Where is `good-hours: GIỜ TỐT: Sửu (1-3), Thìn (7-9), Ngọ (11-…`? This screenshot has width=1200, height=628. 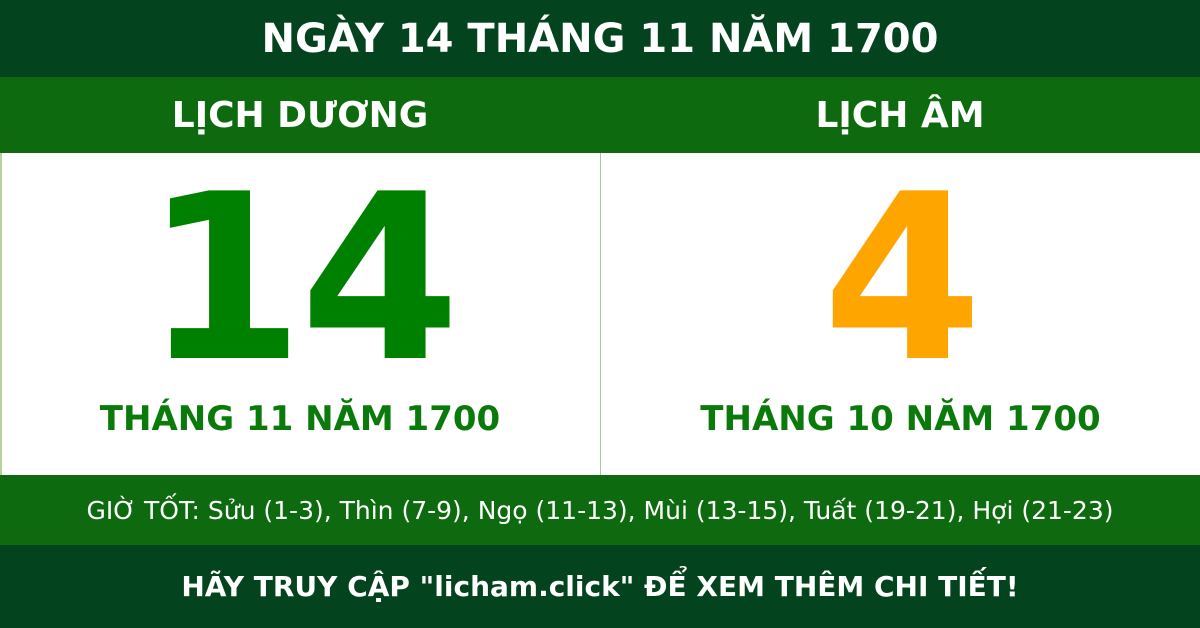 good-hours: GIỜ TỐT: Sửu (1-3), Thìn (7-9), Ngọ (11-… is located at coordinates (600, 510).